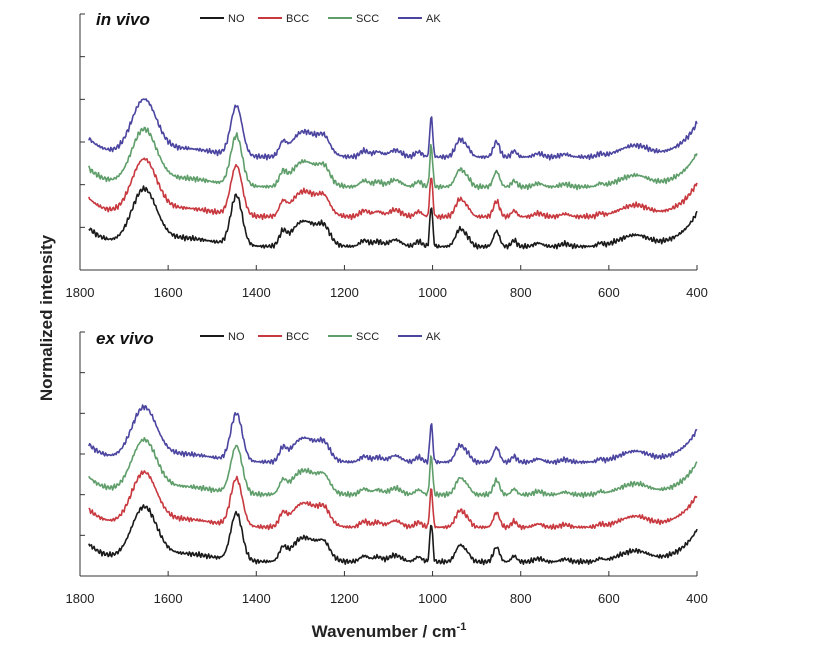  Describe the element at coordinates (46, 317) in the screenshot. I see `y-axis-label: Normalized intensity` at that location.